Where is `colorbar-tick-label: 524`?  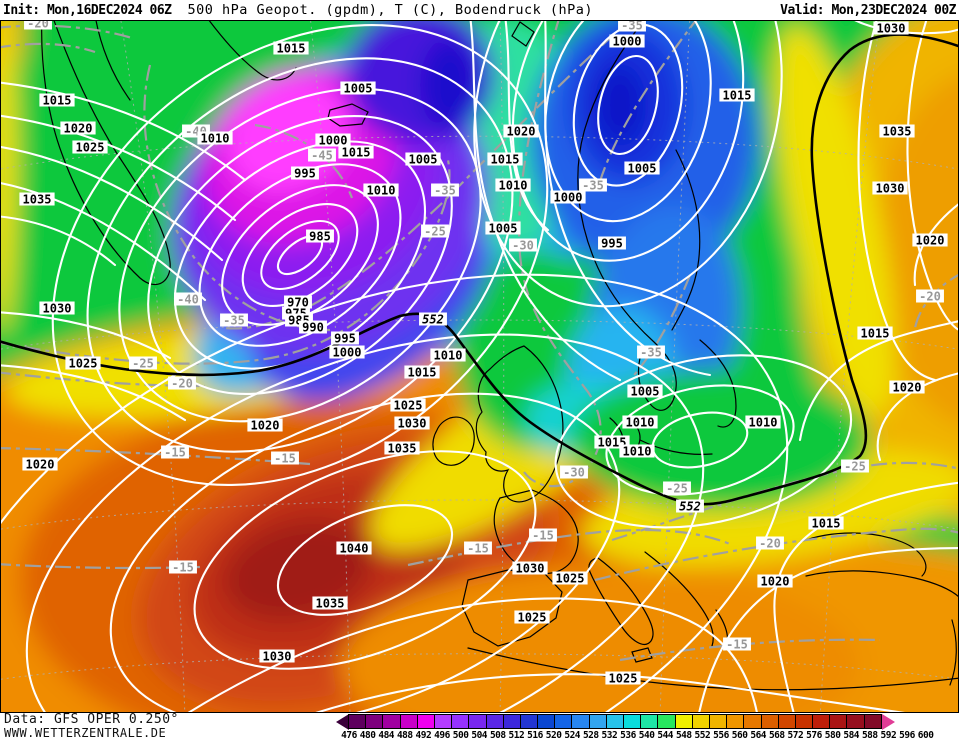
colorbar-tick-label: 524 is located at coordinates (572, 735).